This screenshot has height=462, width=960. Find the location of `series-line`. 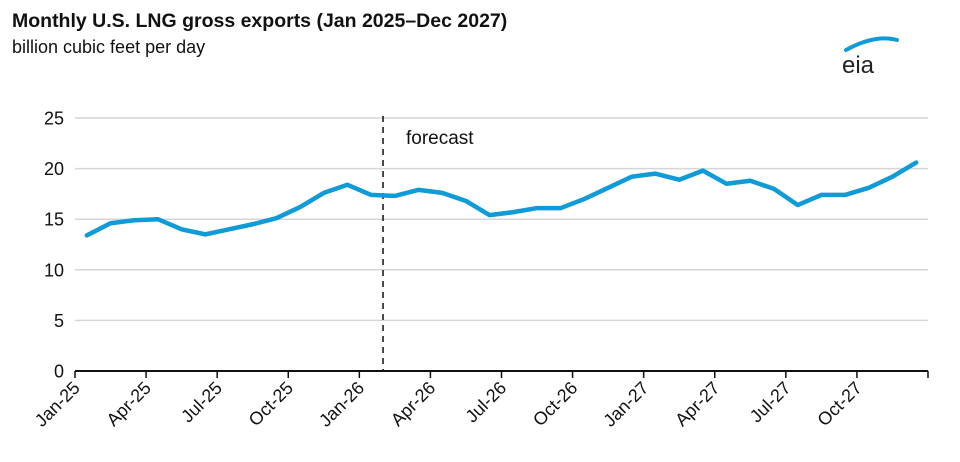

series-line is located at coordinates (501, 199).